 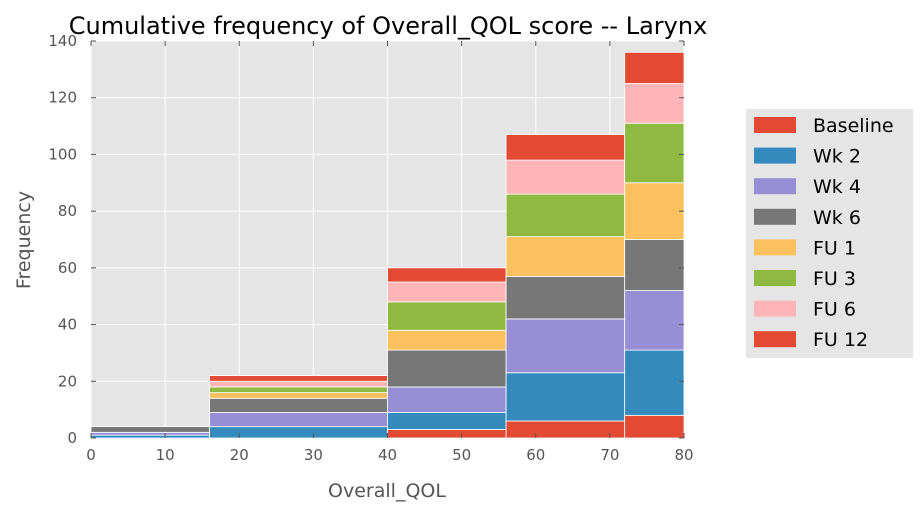 I want to click on x-tick-label: 10, so click(x=165, y=455).